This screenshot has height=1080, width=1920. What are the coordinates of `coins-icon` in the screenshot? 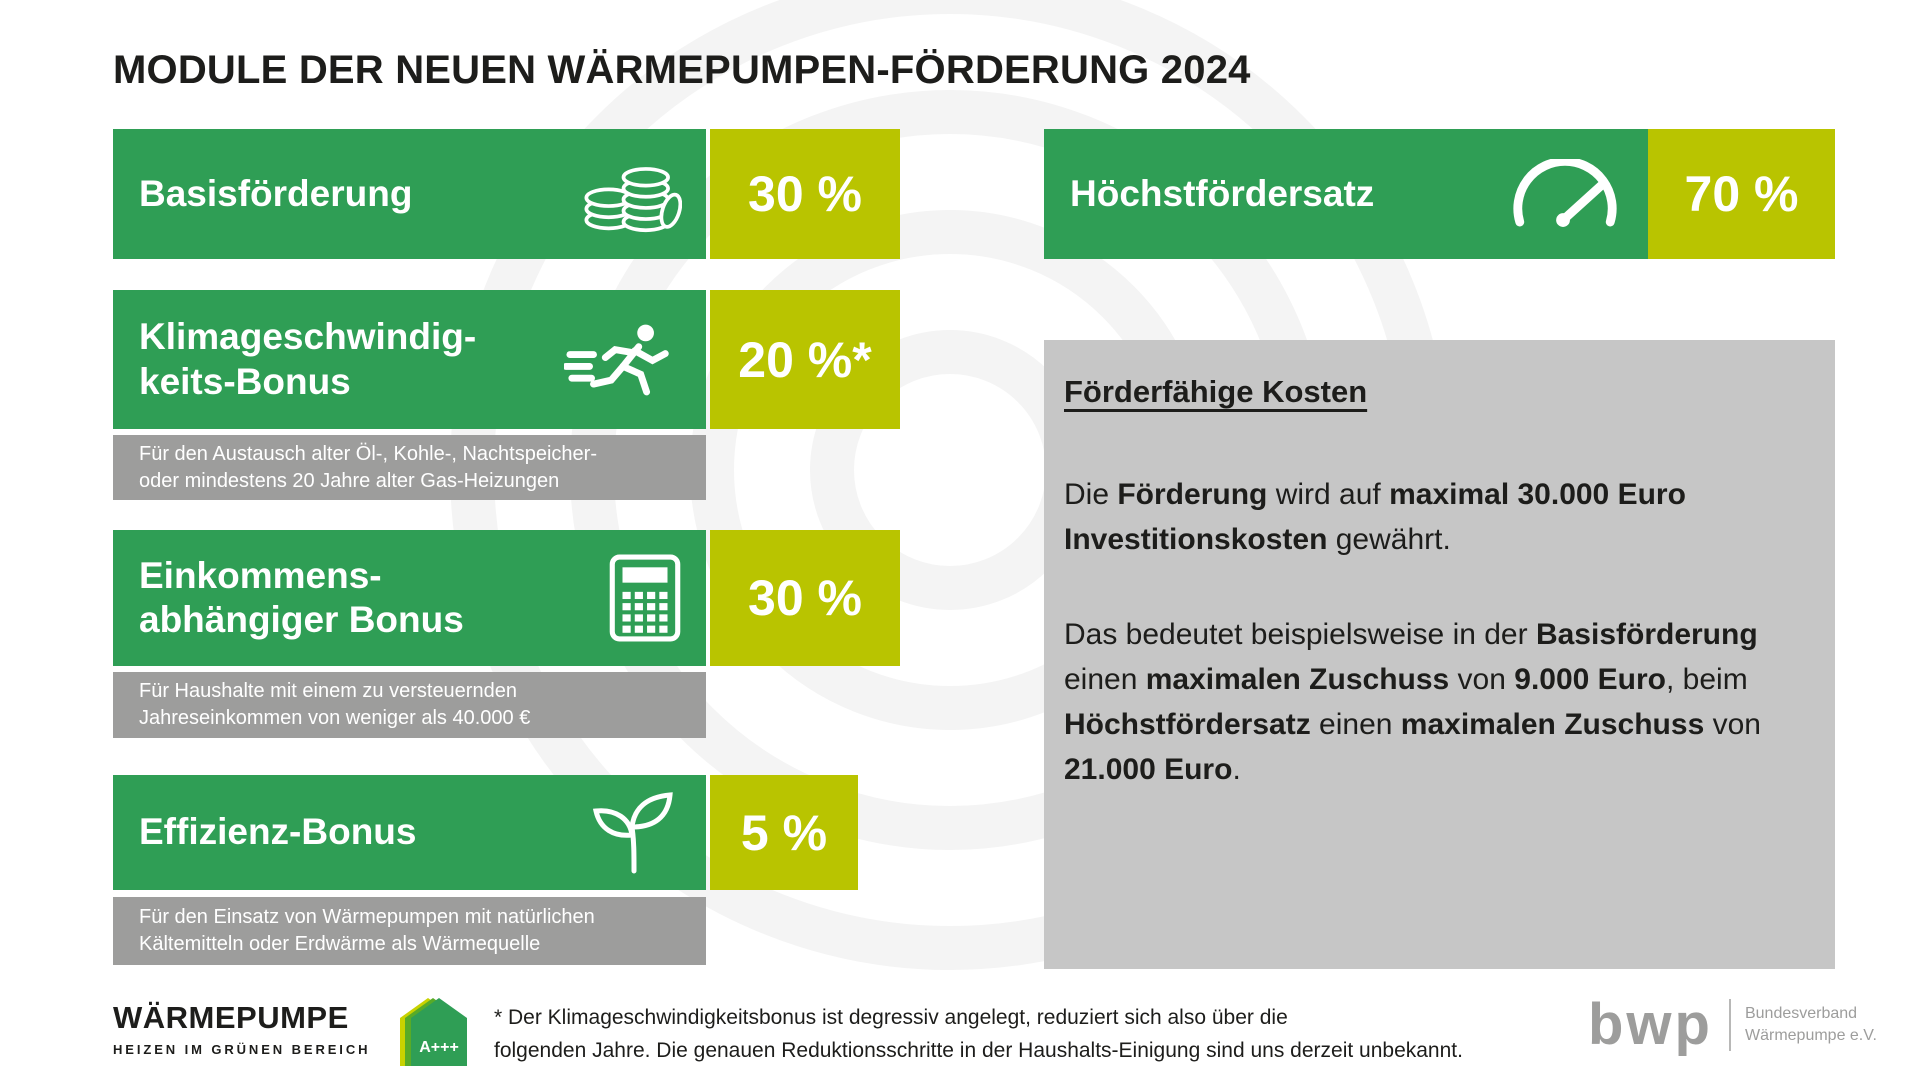 It's located at (630, 194).